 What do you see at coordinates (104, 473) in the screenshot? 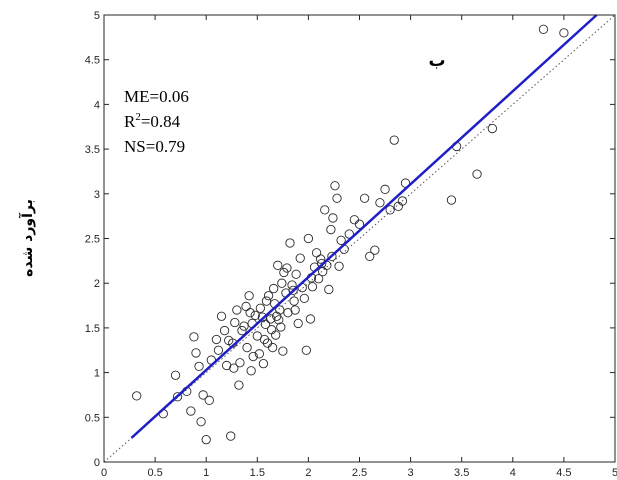
I see `x-tick-label: 0` at bounding box center [104, 473].